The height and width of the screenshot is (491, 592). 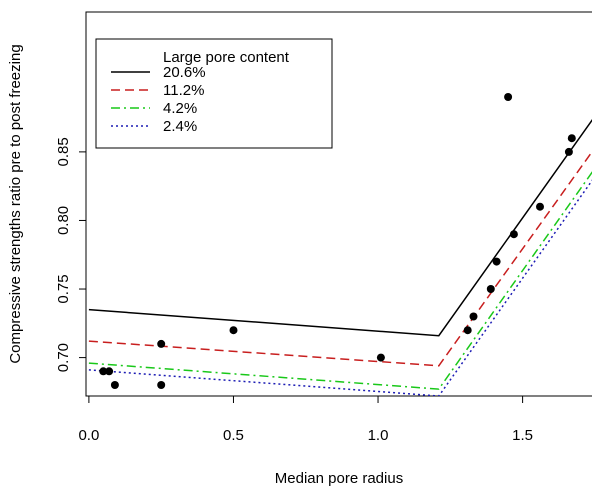 I want to click on legend-box, so click(x=214, y=93).